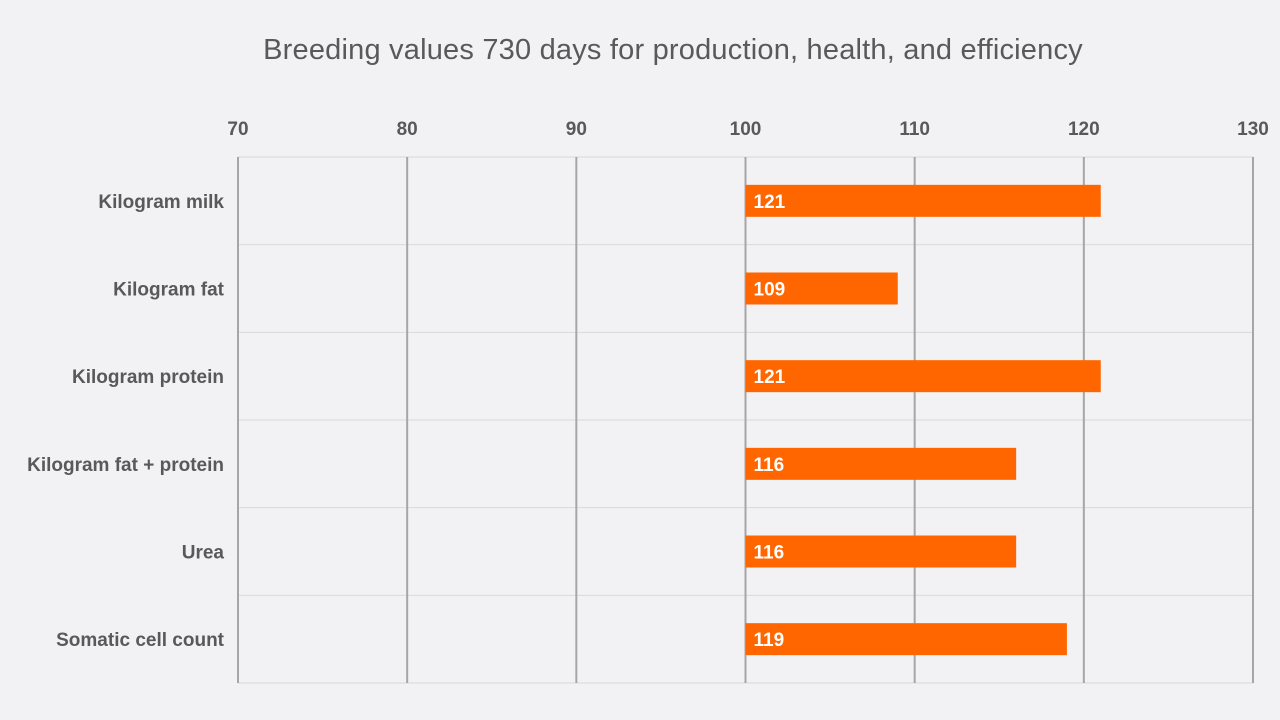 The width and height of the screenshot is (1280, 720). I want to click on x-tick-label: 100, so click(746, 129).